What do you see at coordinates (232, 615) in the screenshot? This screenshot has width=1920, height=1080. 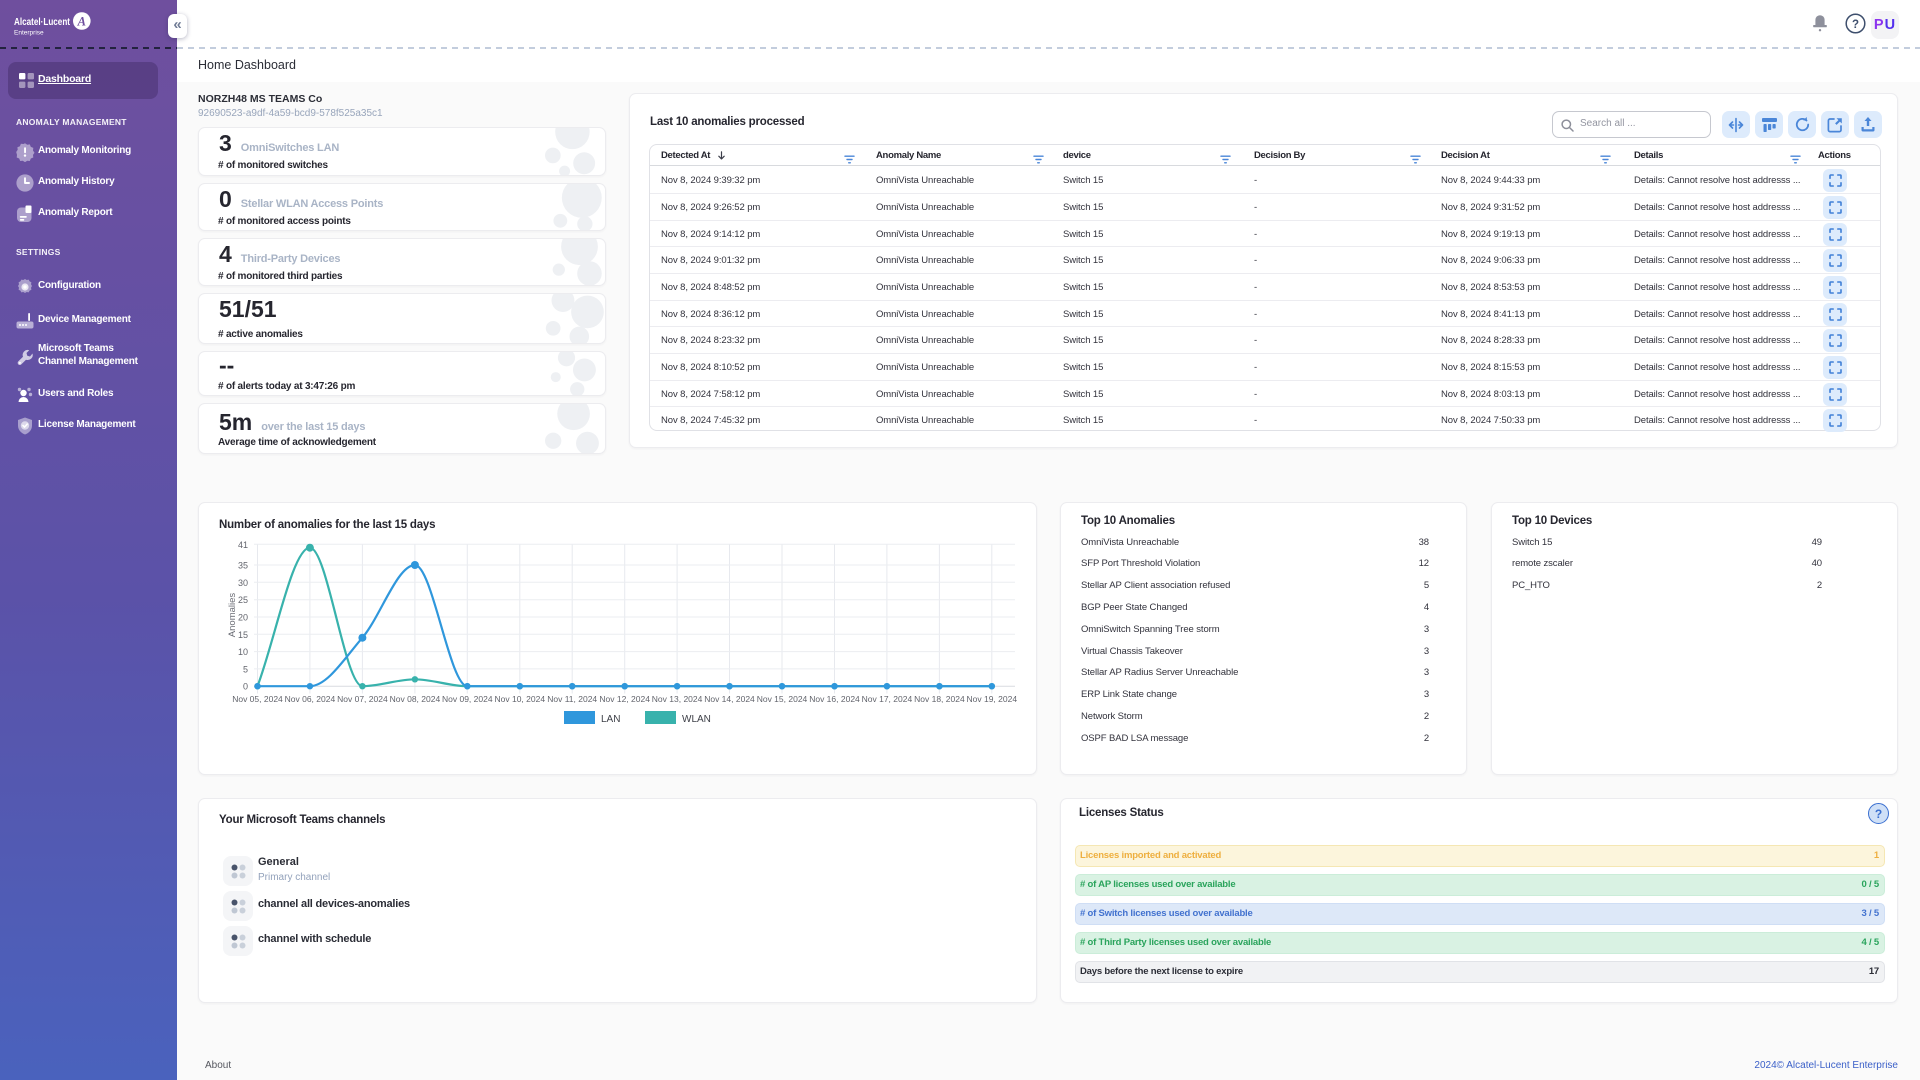 I see `svg-text: Anomalies` at bounding box center [232, 615].